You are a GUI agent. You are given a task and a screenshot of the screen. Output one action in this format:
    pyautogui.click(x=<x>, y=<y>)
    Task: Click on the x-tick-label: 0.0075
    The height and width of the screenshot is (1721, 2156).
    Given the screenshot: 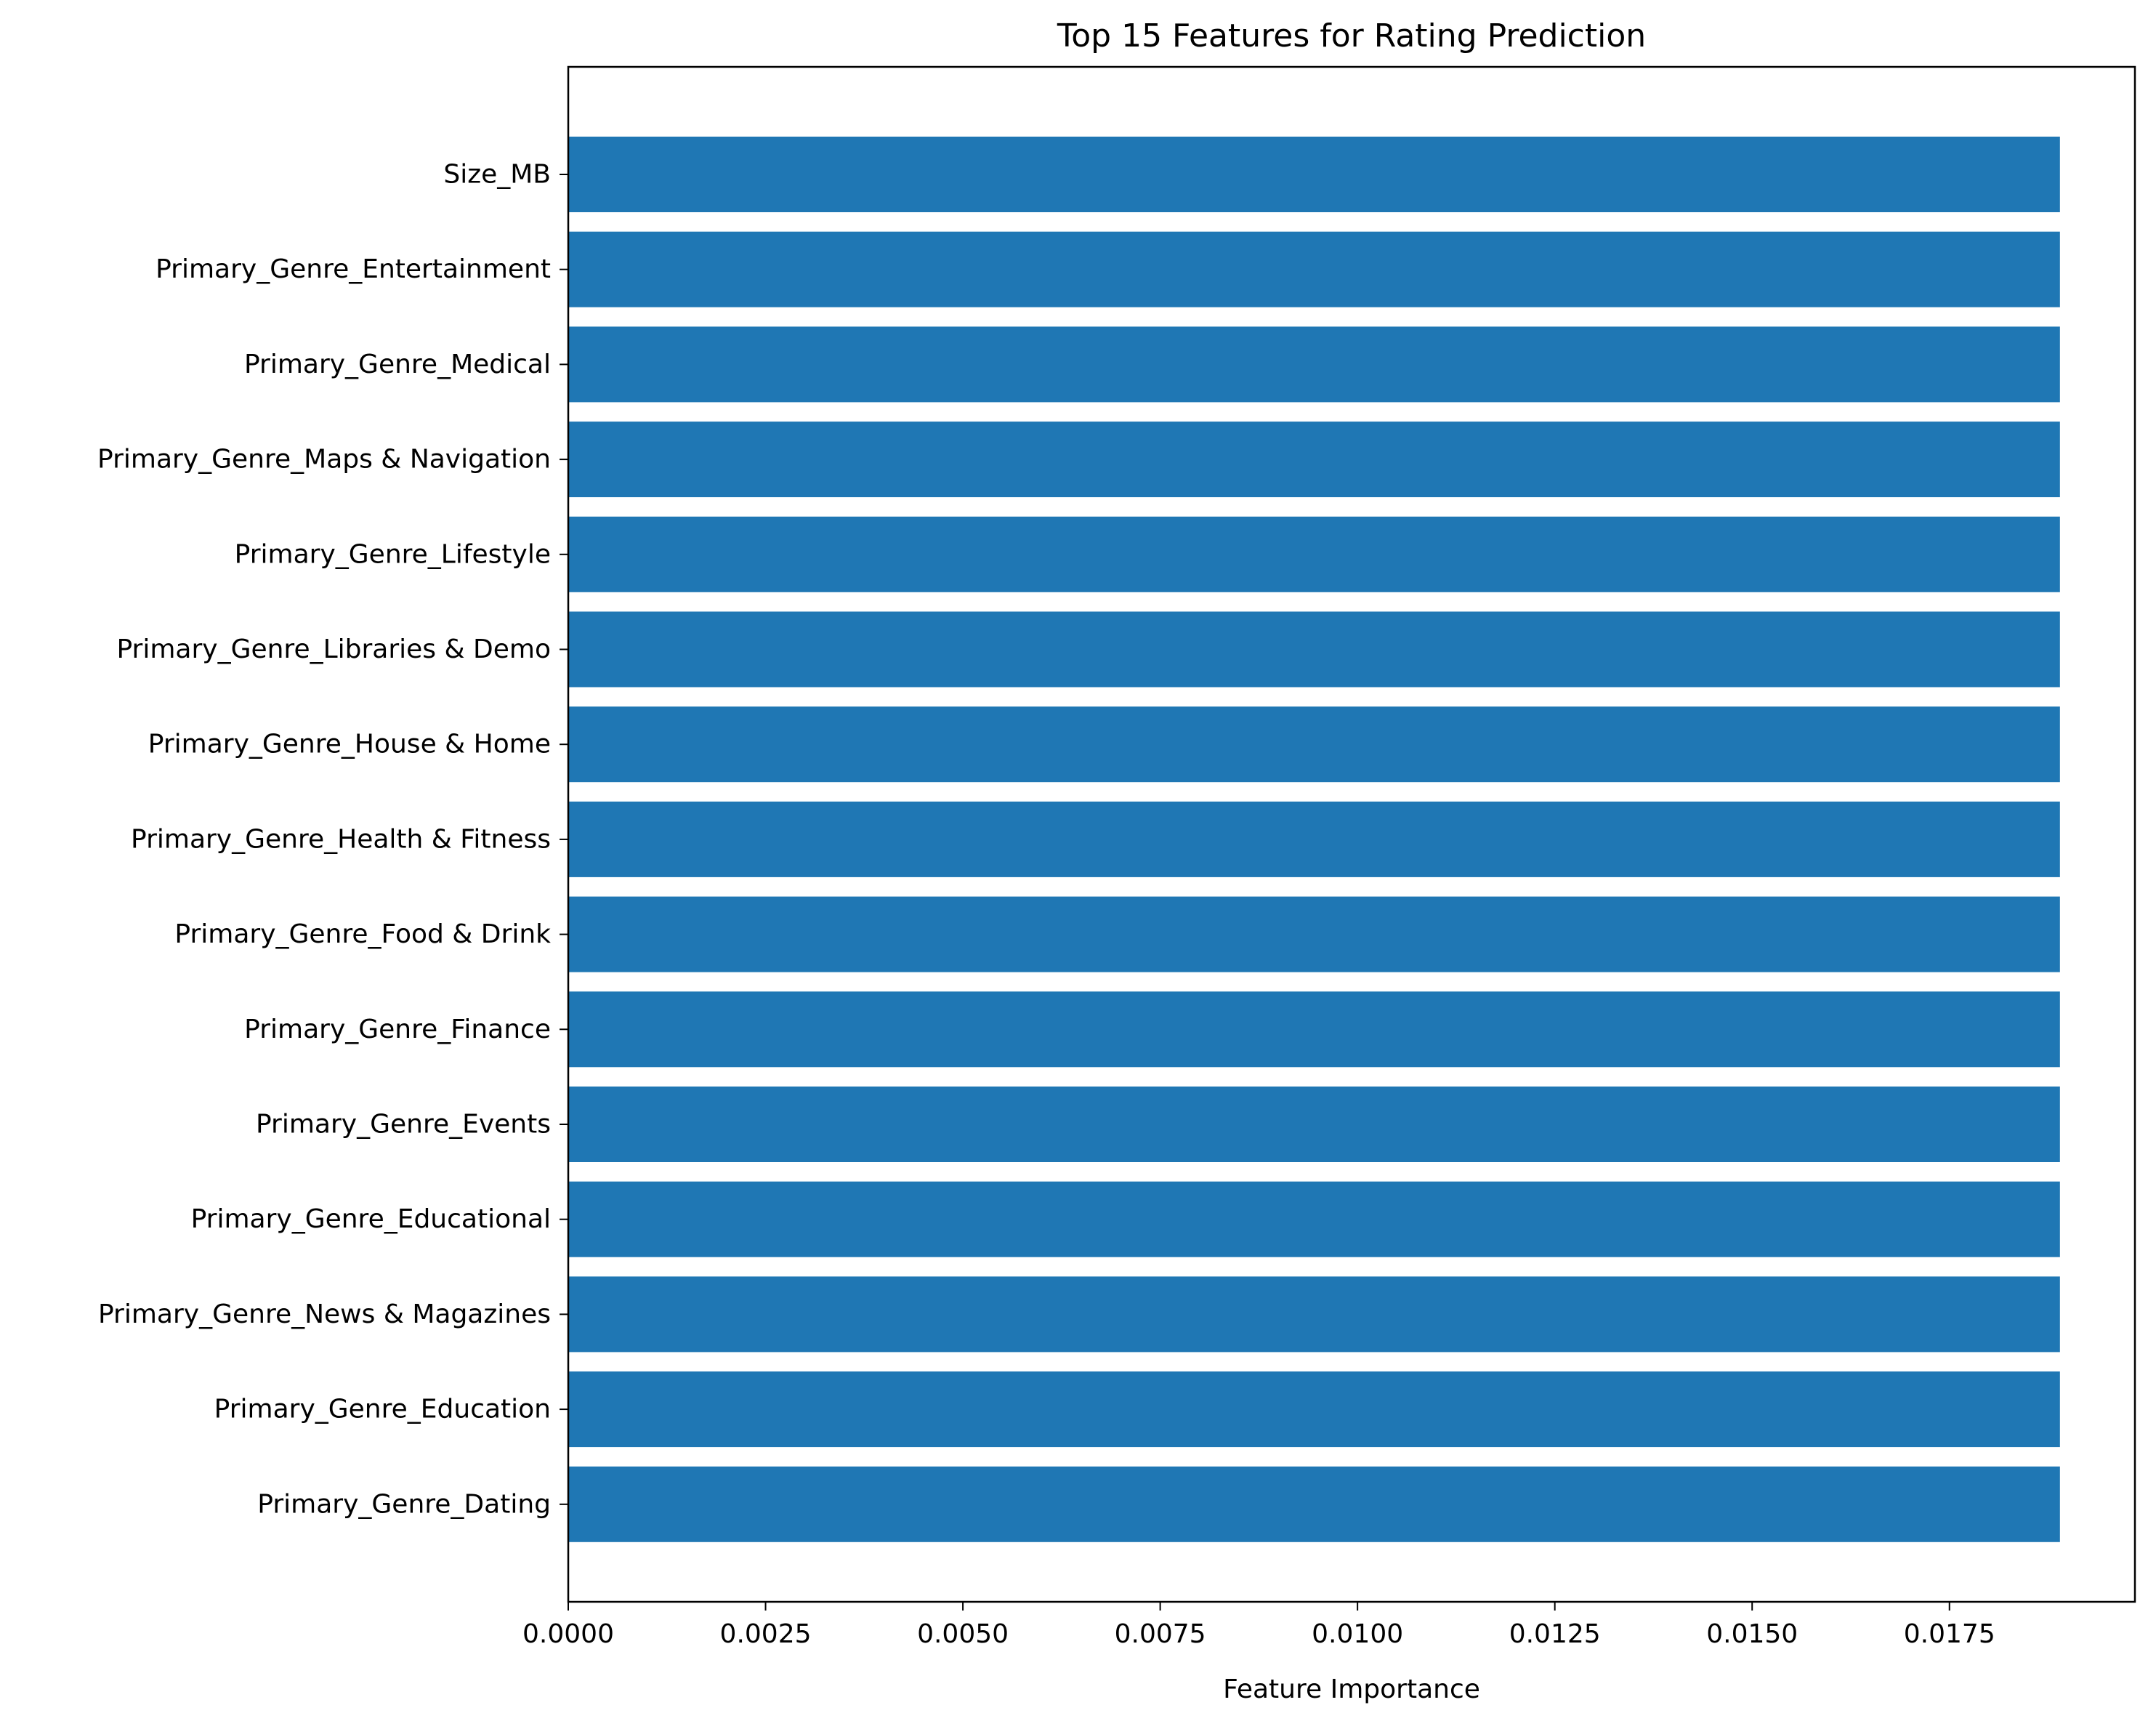 What is the action you would take?
    pyautogui.click(x=1160, y=1634)
    